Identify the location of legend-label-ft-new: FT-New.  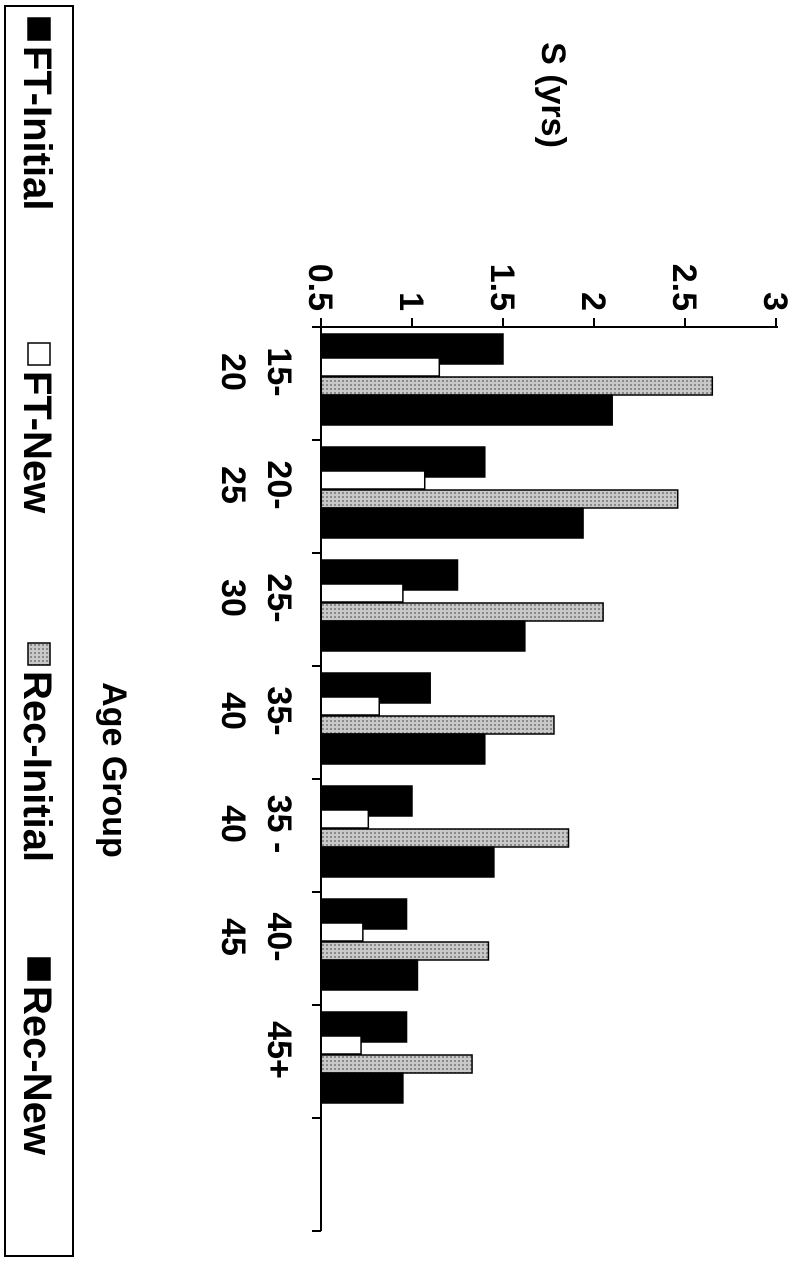
(37, 442).